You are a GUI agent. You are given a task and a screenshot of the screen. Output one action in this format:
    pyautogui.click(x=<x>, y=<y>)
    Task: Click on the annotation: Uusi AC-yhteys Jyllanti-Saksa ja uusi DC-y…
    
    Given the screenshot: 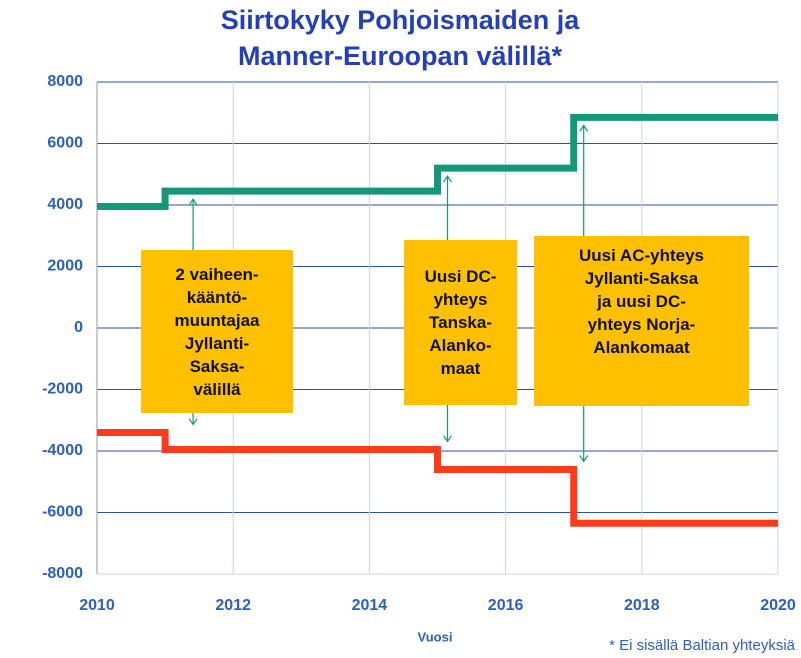 What is the action you would take?
    pyautogui.click(x=641, y=321)
    